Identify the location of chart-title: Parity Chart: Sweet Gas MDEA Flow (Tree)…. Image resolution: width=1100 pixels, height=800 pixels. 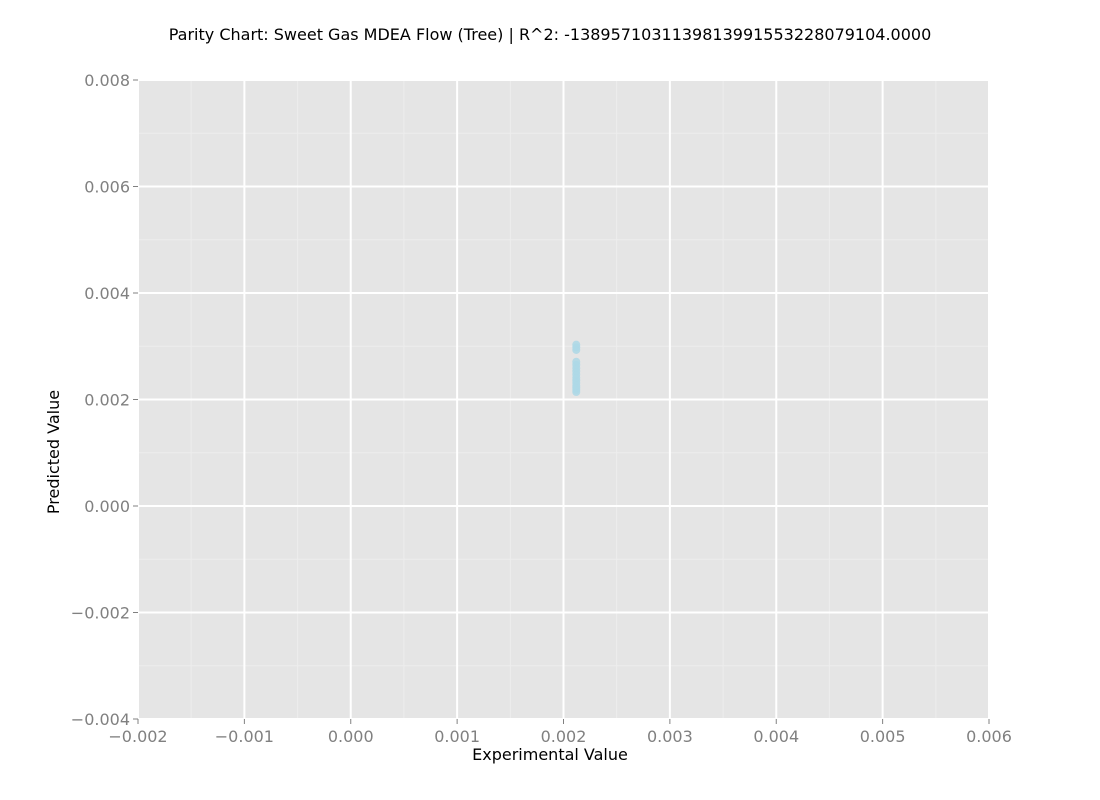
(550, 34).